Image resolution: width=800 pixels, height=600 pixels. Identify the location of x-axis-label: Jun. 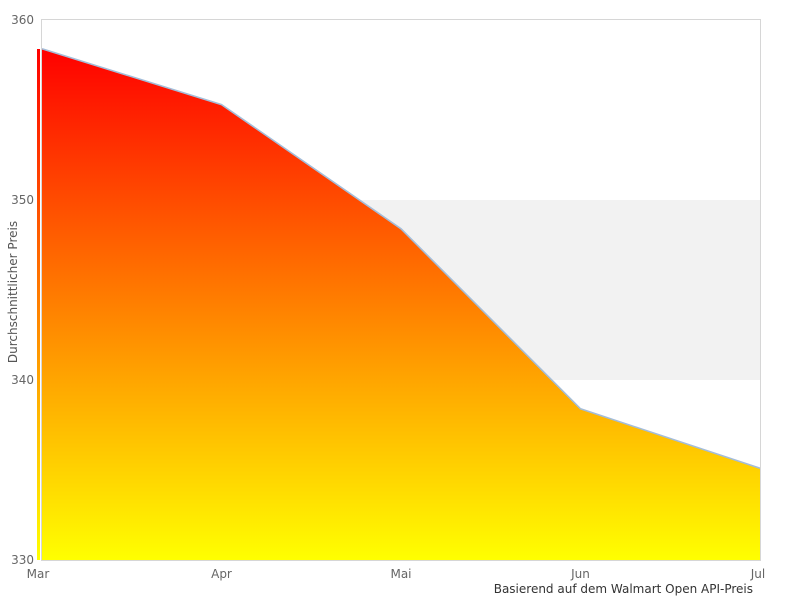
(580, 574).